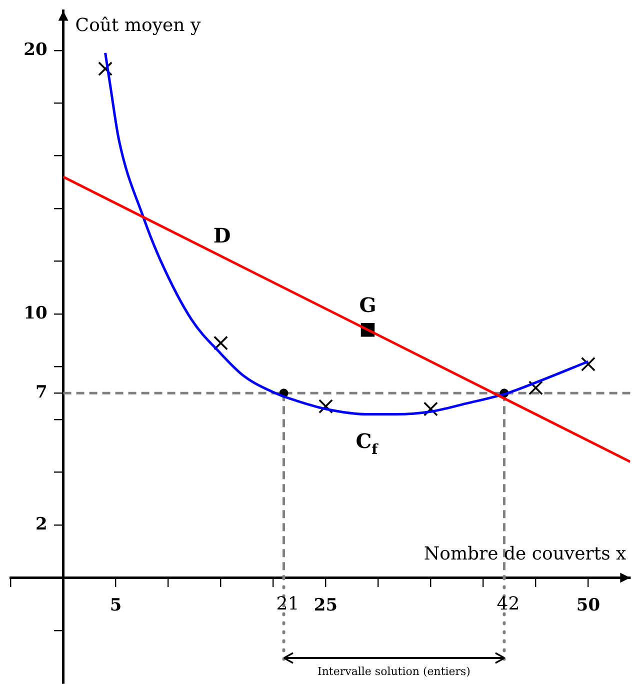  I want to click on x-axis-title: Nombre de couverts x, so click(525, 554).